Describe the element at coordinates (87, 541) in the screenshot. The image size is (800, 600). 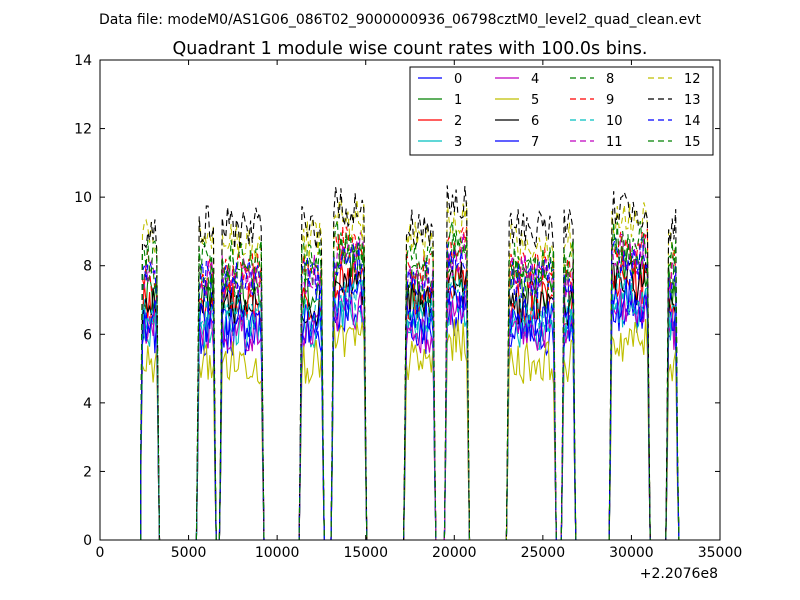
I see `y-tick-label: 0` at that location.